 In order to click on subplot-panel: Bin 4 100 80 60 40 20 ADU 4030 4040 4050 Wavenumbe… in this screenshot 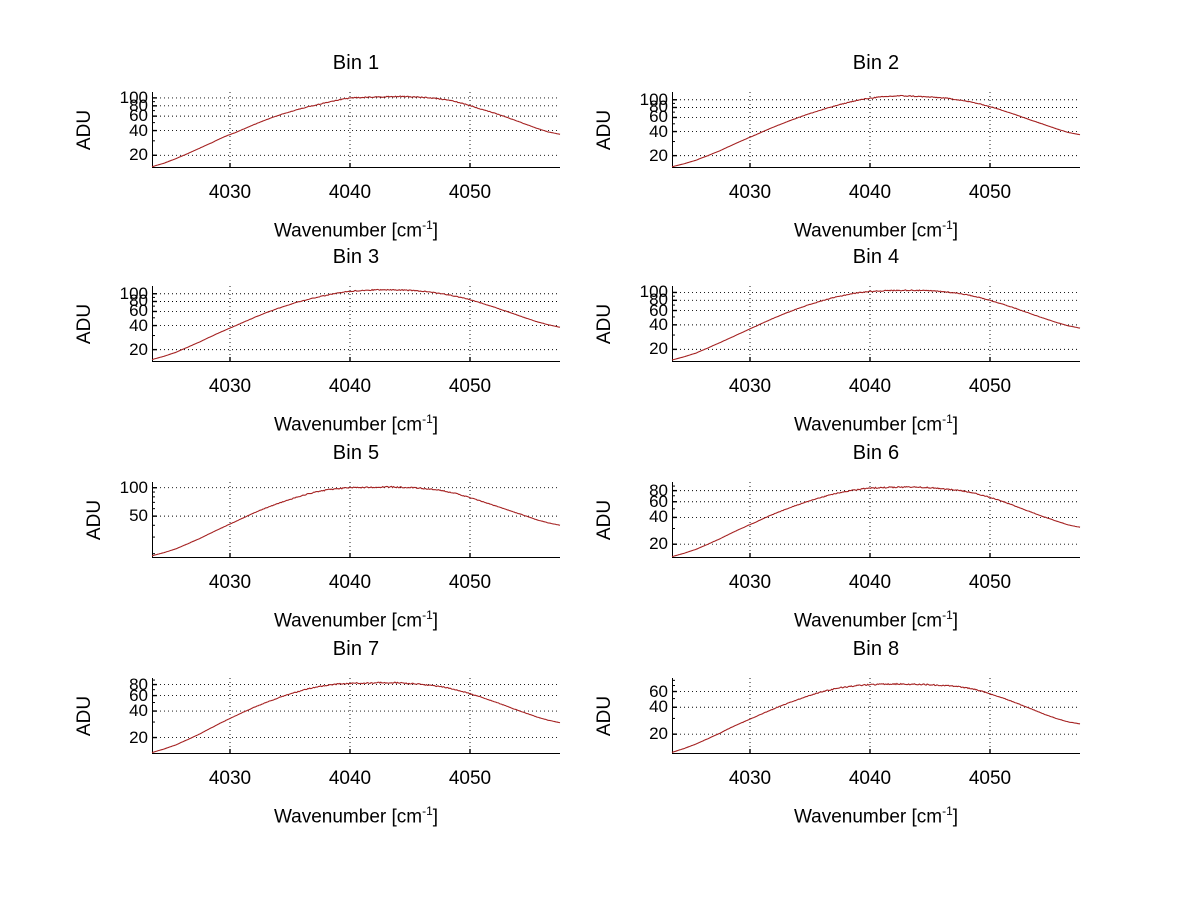, I will do `click(851, 340)`.